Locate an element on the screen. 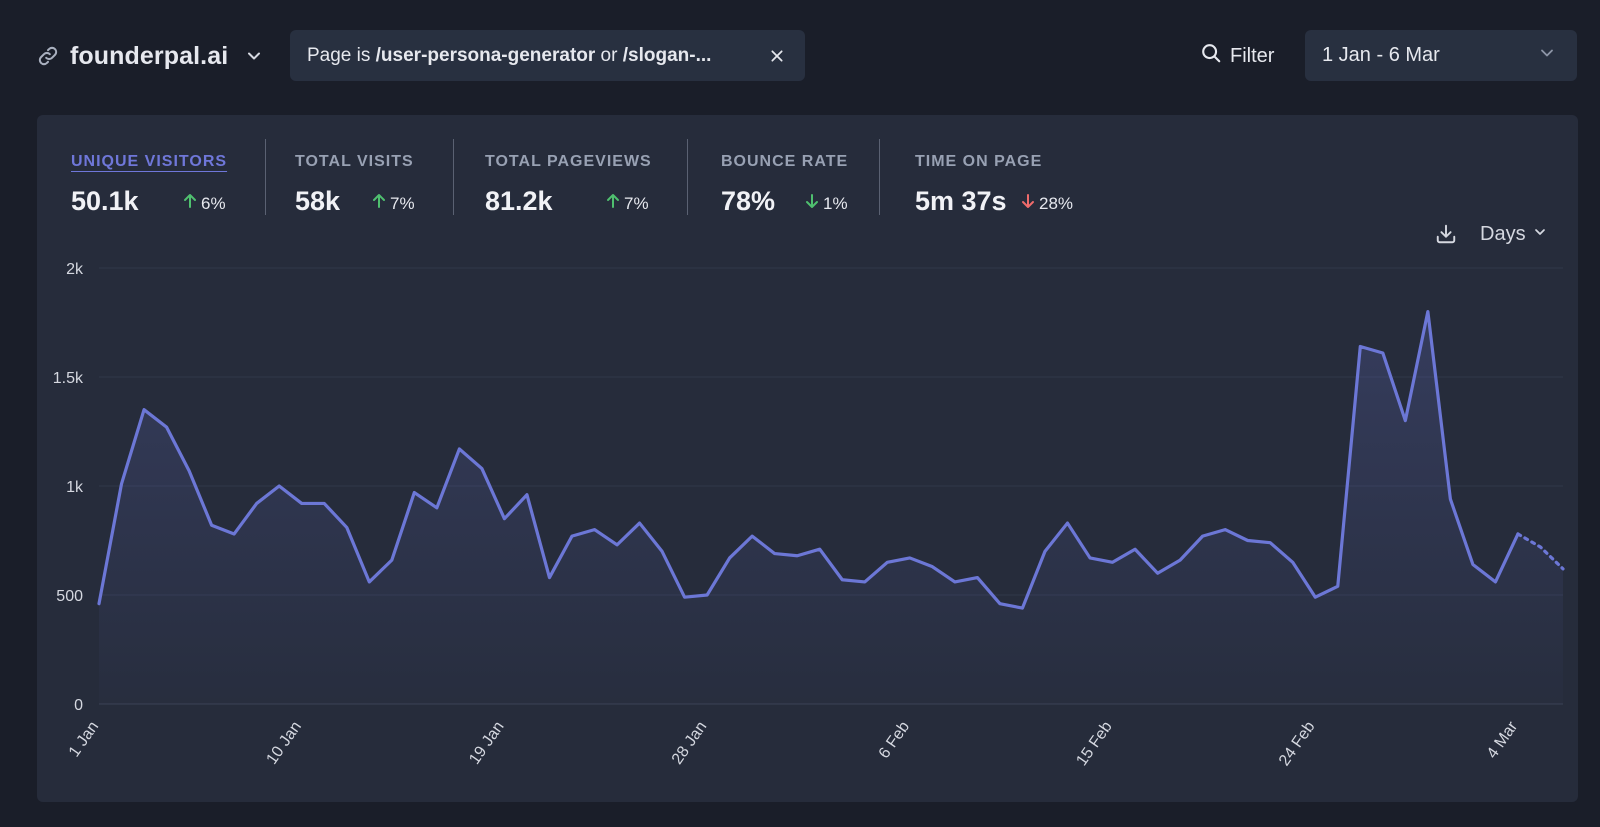  x-tick-label: 6 Feb is located at coordinates (894, 739).